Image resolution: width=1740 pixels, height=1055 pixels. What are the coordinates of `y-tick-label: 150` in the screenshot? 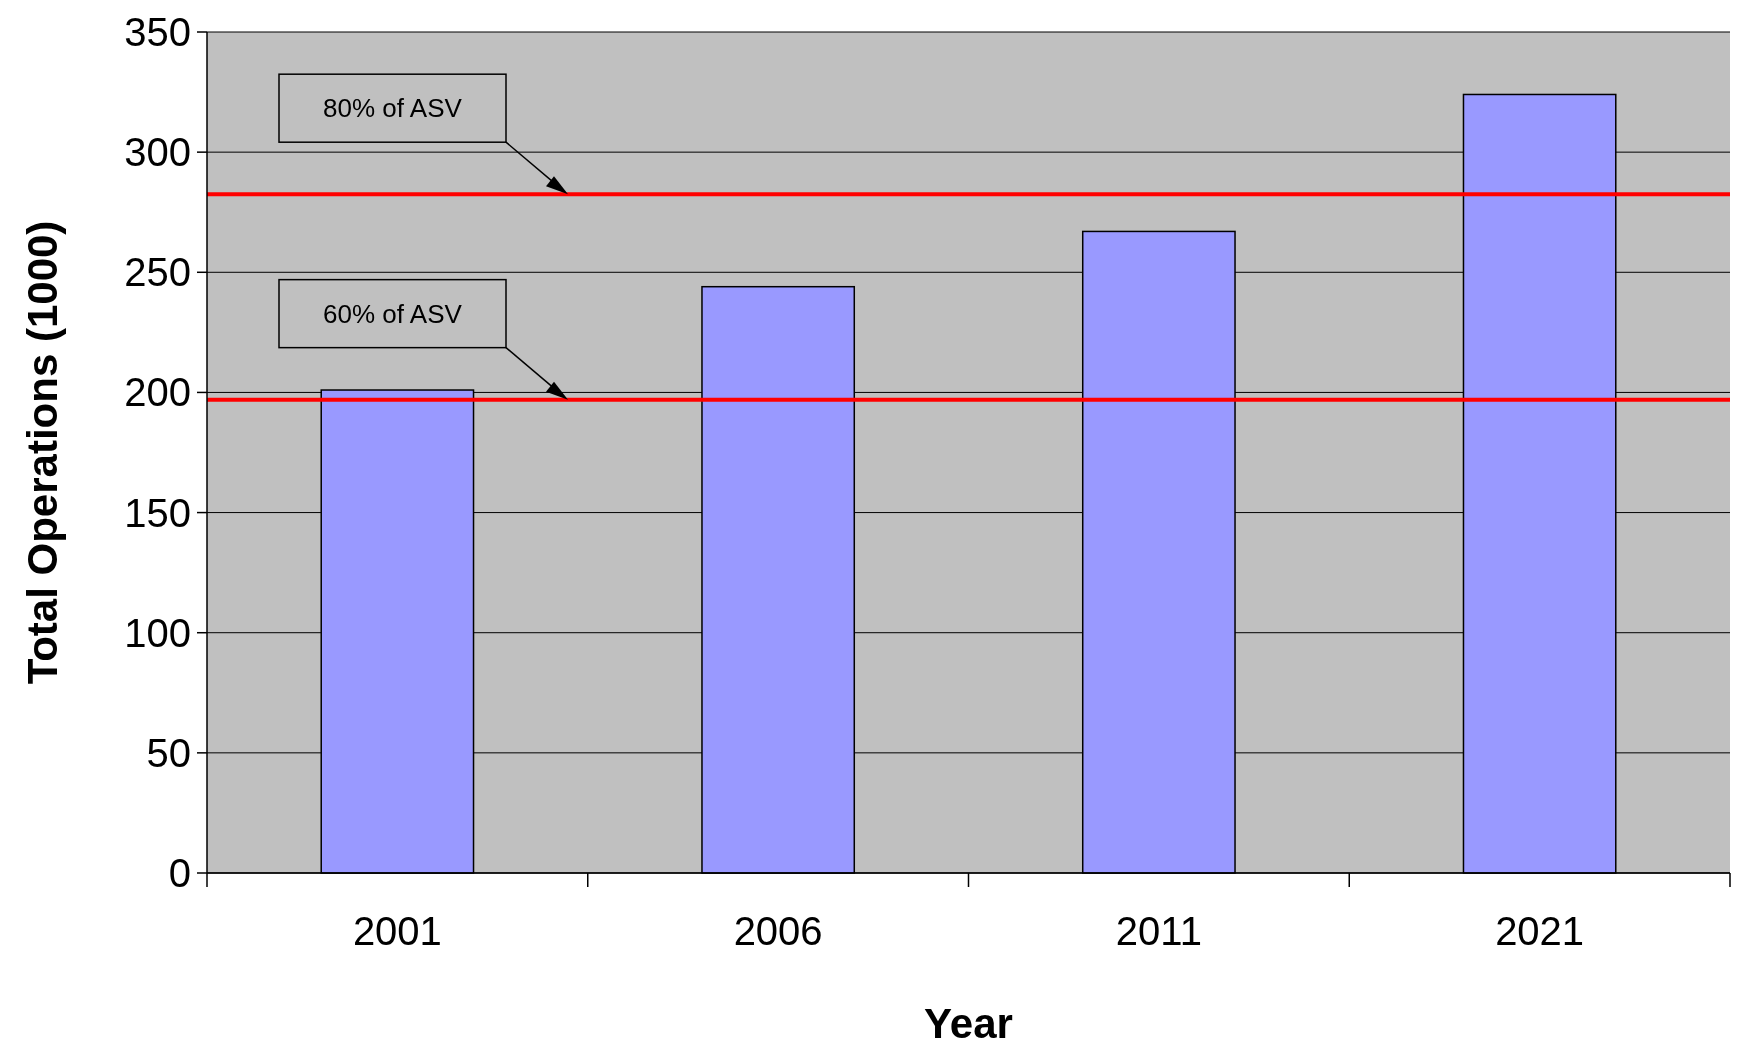 It's located at (157, 512).